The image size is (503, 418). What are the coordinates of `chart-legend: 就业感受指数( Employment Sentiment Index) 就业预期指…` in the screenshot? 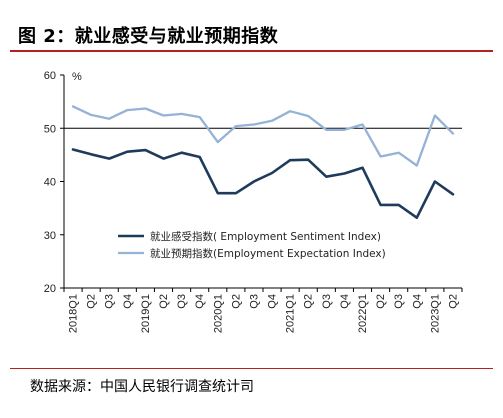 It's located at (252, 245).